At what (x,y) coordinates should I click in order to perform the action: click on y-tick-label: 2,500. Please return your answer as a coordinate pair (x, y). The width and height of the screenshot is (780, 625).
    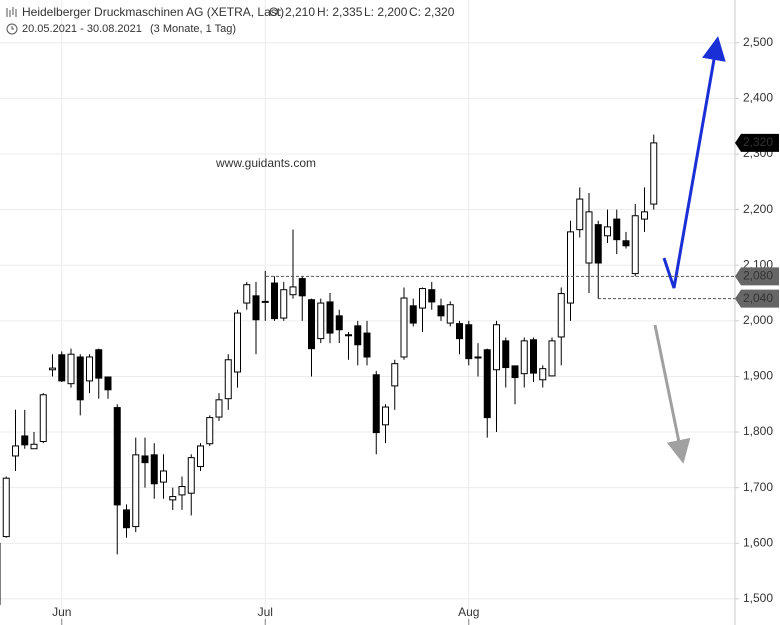
    Looking at the image, I should click on (758, 42).